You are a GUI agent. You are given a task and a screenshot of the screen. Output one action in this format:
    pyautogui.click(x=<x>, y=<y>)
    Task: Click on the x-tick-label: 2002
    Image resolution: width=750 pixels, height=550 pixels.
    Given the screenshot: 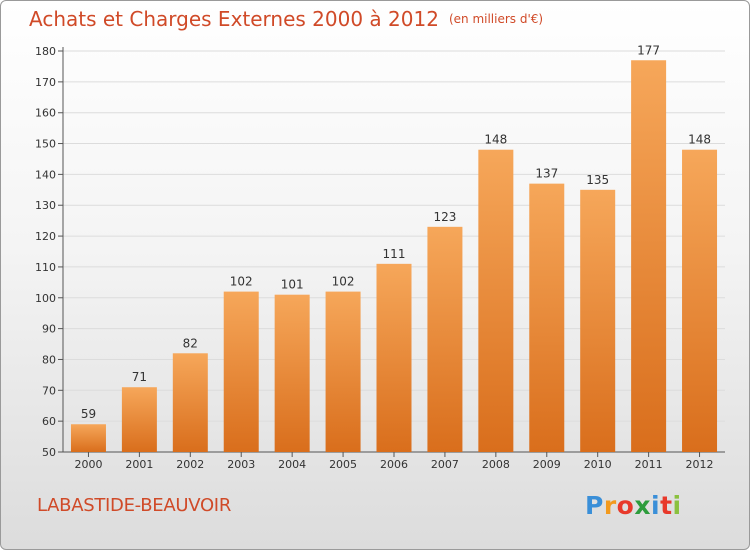 What is the action you would take?
    pyautogui.click(x=190, y=464)
    